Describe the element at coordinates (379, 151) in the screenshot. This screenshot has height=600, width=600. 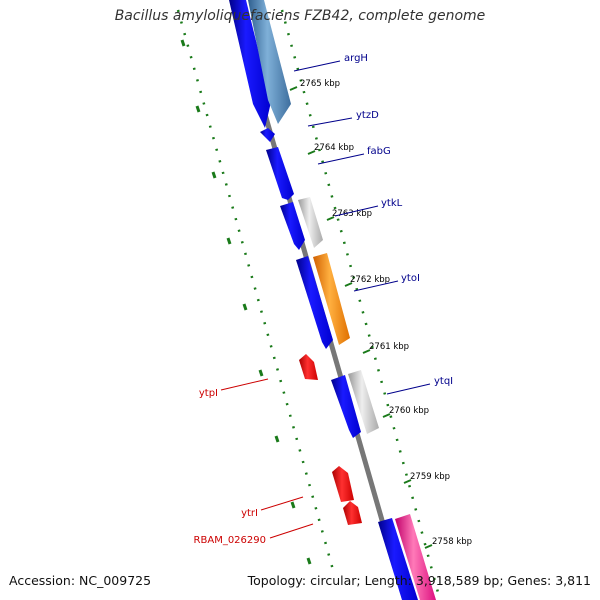
I see `gene-label: fabG` at that location.